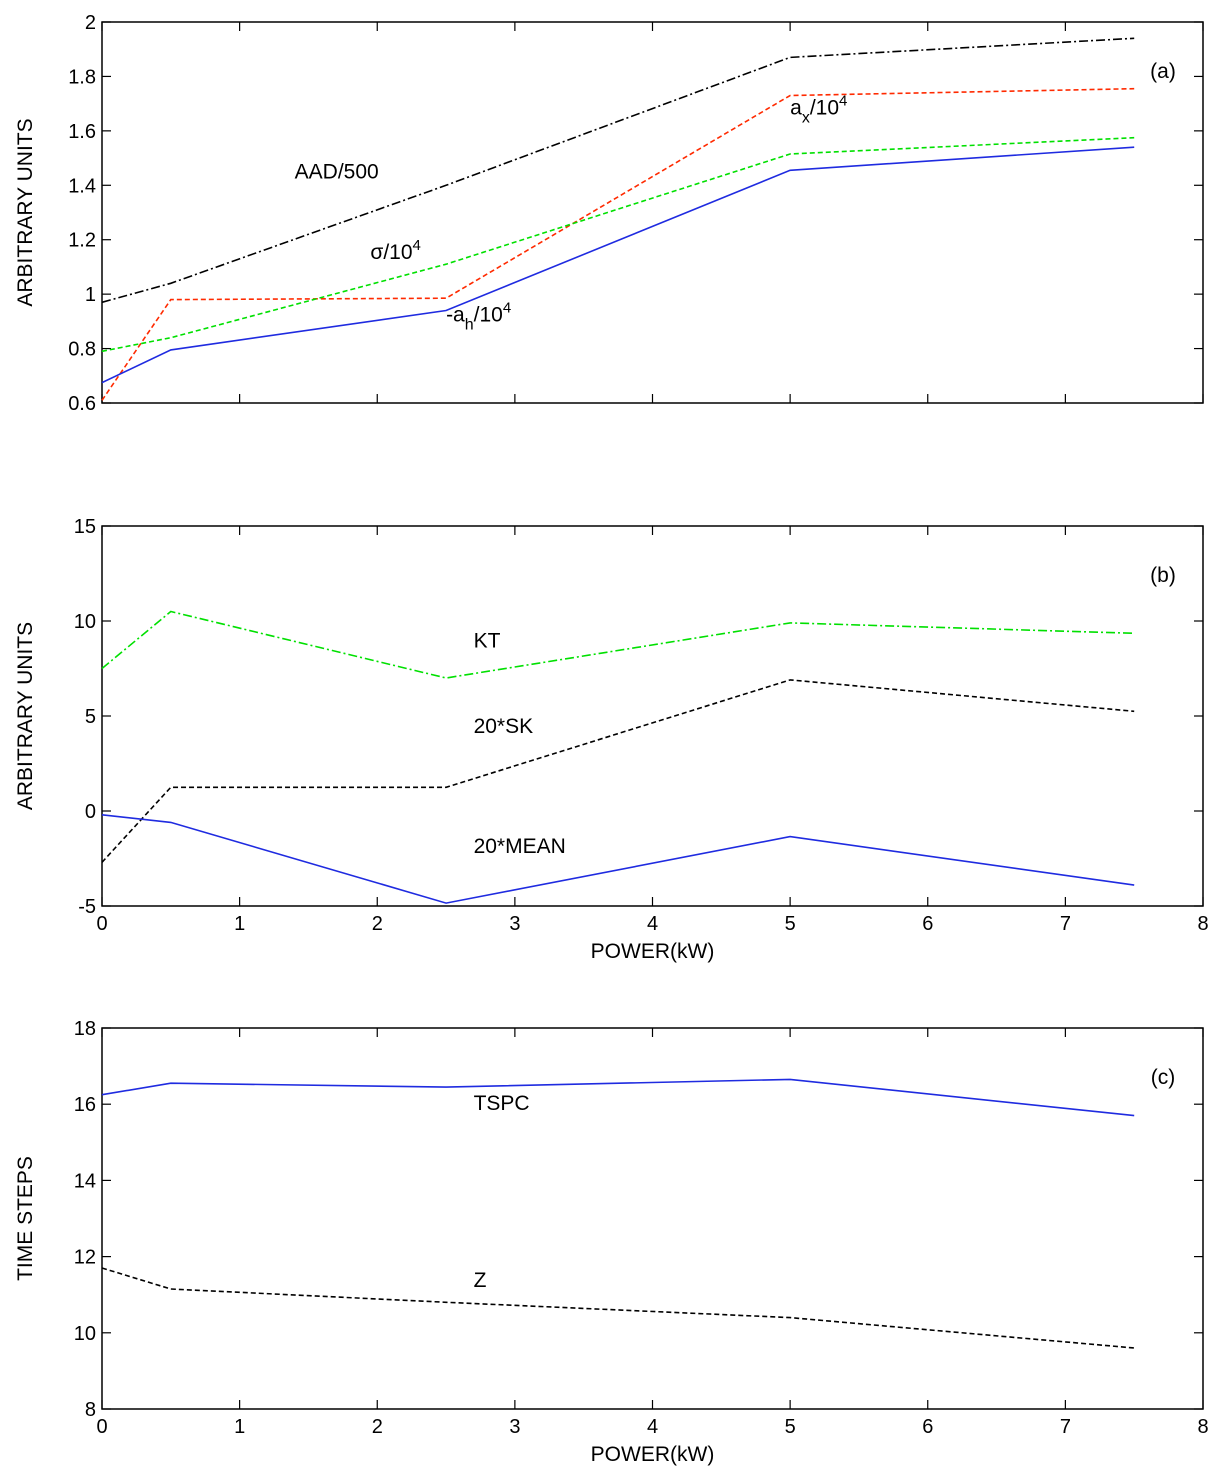 The width and height of the screenshot is (1215, 1469). Describe the element at coordinates (478, 316) in the screenshot. I see `annotation-ah: -ah/104` at that location.